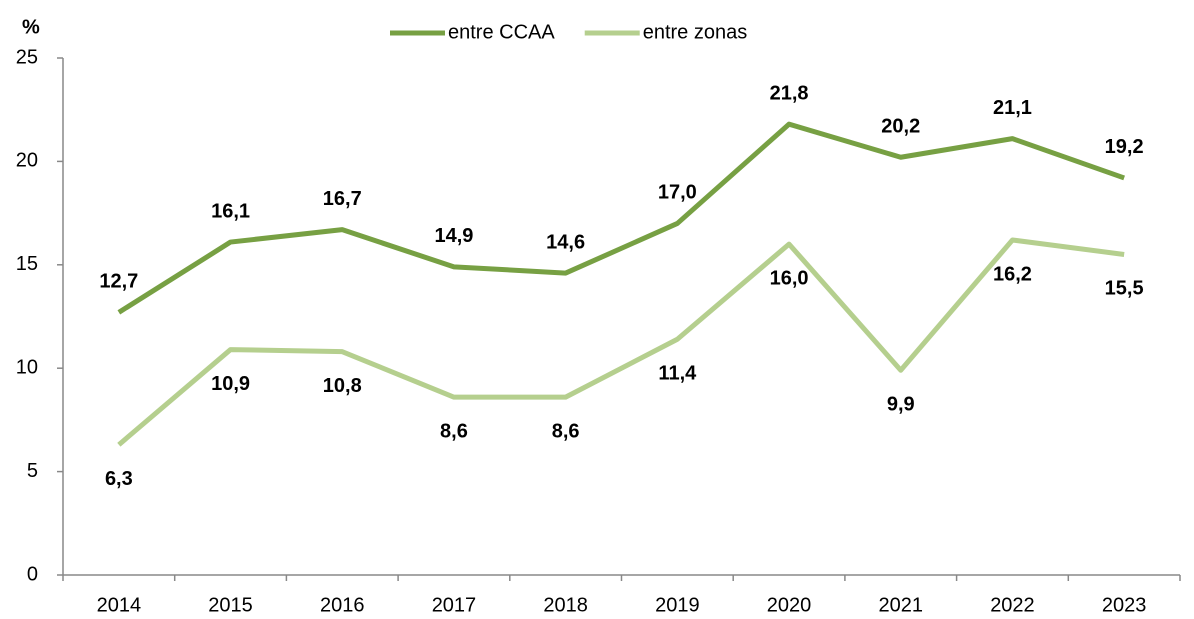  What do you see at coordinates (1124, 289) in the screenshot?
I see `data-label: 15,5` at bounding box center [1124, 289].